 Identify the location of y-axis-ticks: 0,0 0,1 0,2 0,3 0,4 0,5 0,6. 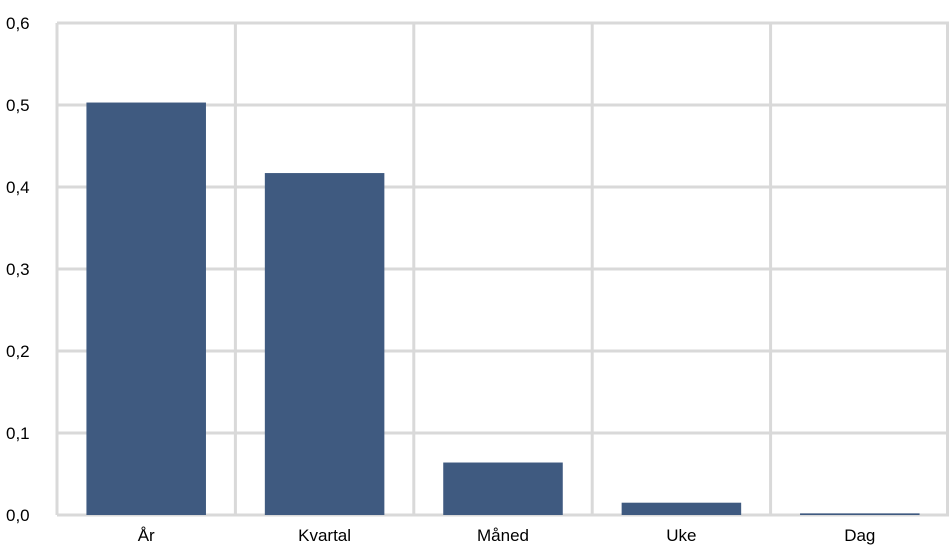
(18, 269).